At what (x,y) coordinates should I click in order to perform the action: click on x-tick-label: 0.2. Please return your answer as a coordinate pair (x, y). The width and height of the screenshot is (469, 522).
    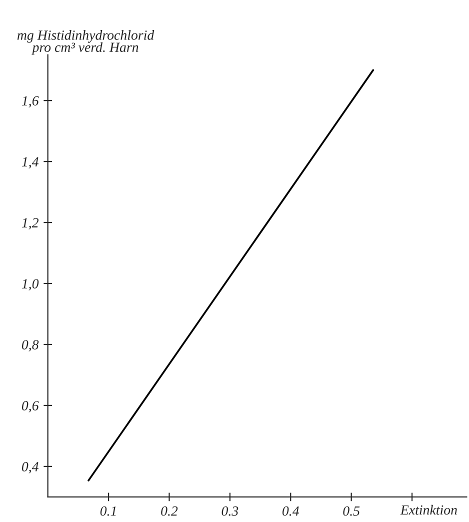
    Looking at the image, I should click on (169, 511).